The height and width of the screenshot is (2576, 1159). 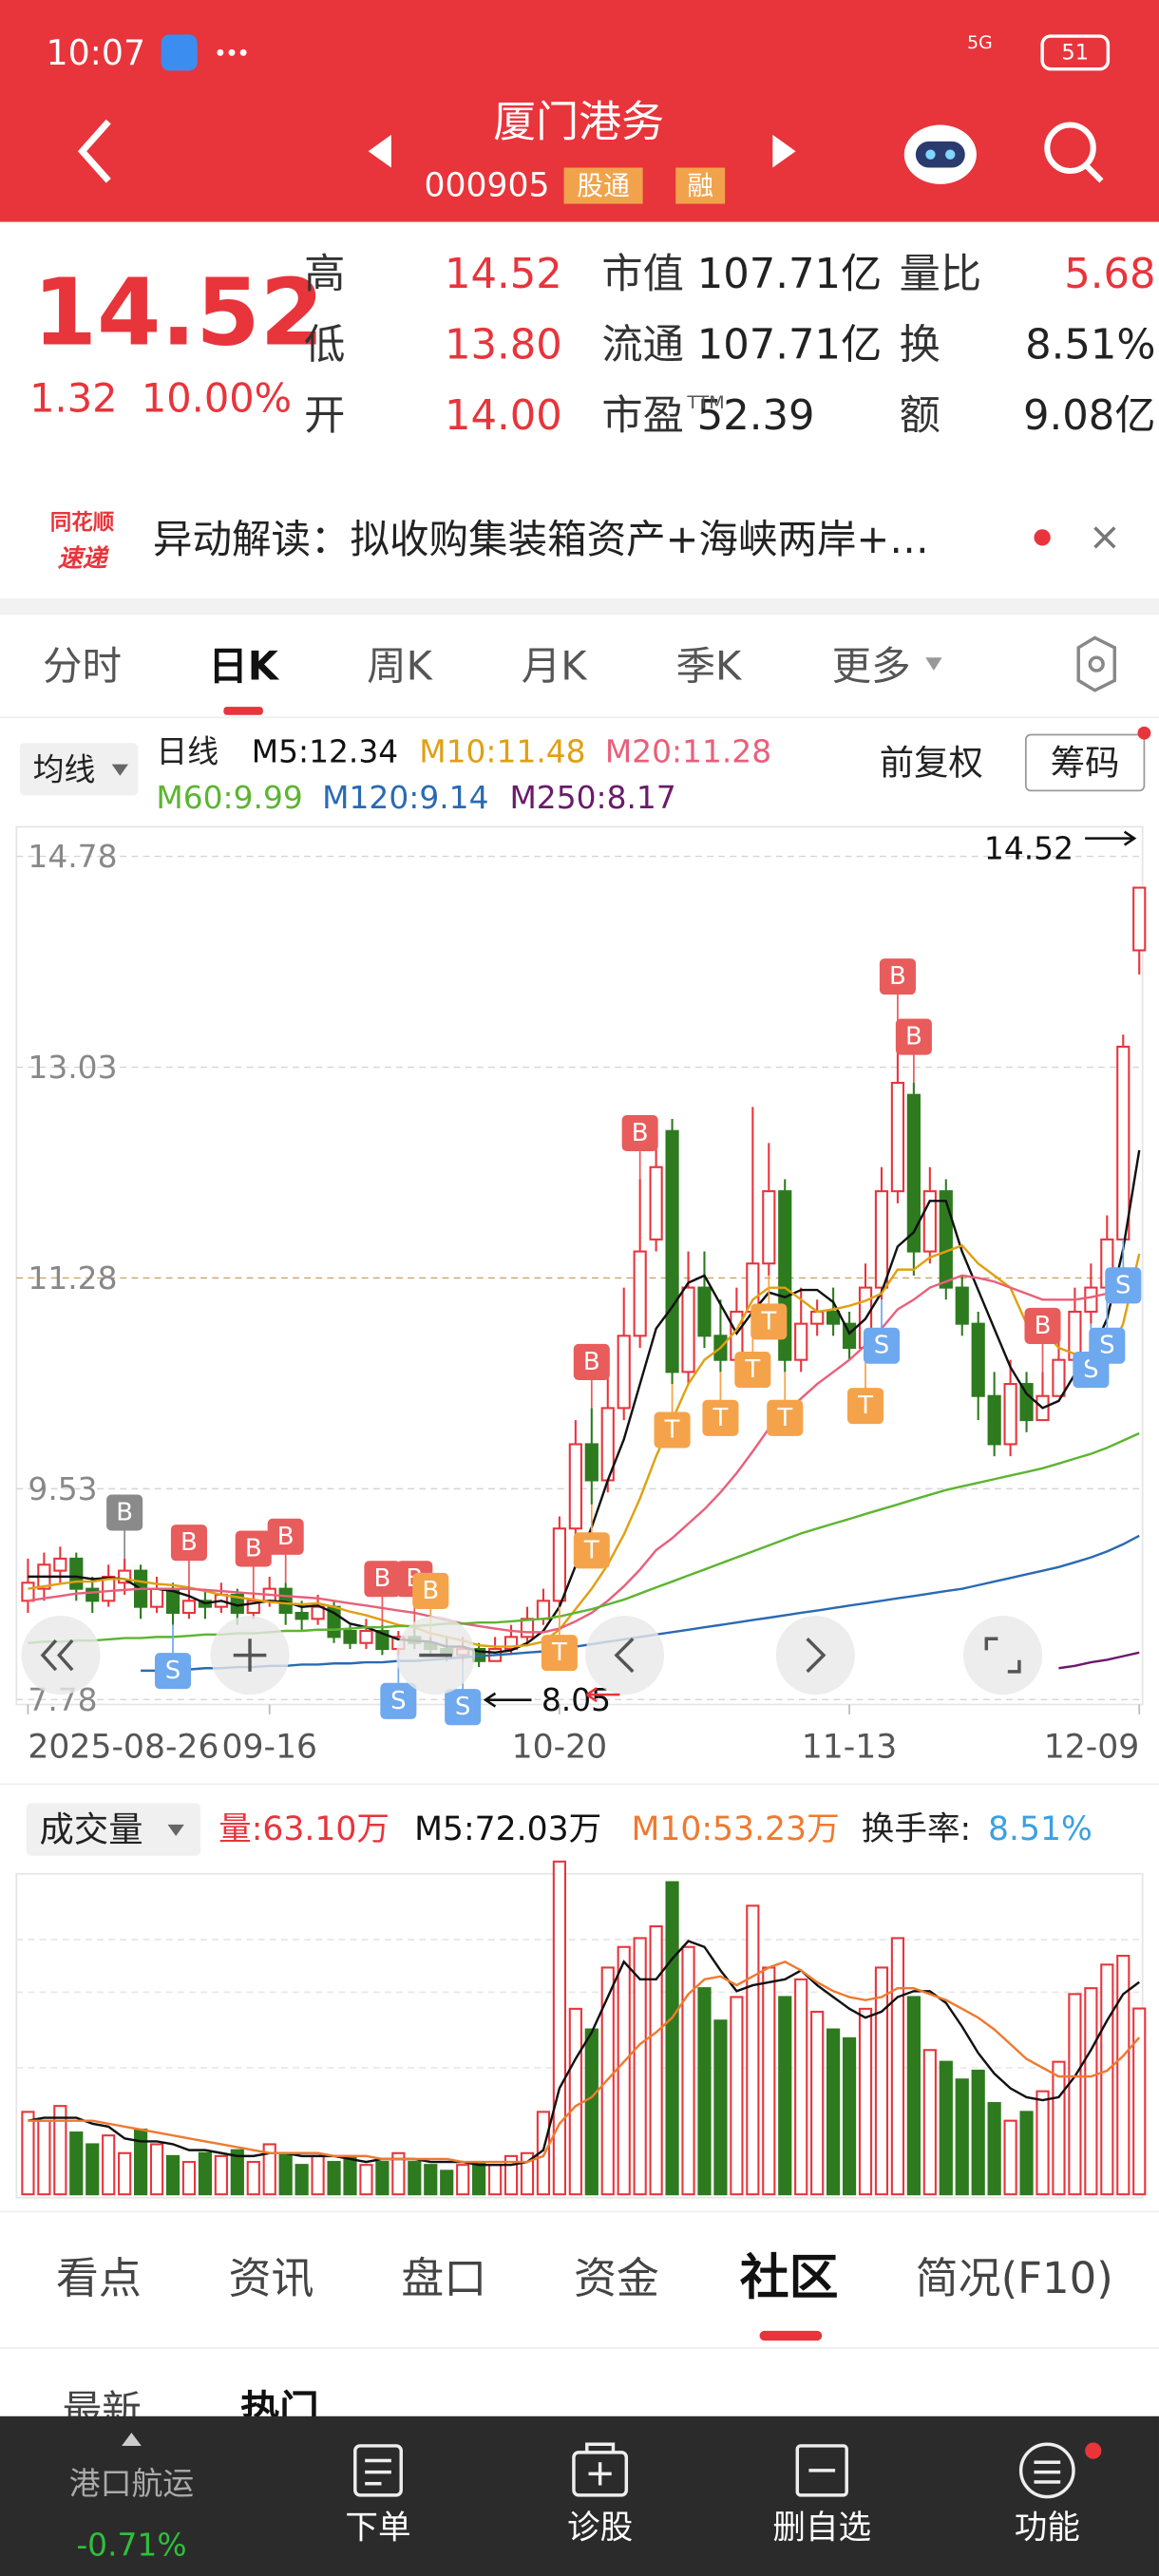 I want to click on volume-selector, so click(x=113, y=1829).